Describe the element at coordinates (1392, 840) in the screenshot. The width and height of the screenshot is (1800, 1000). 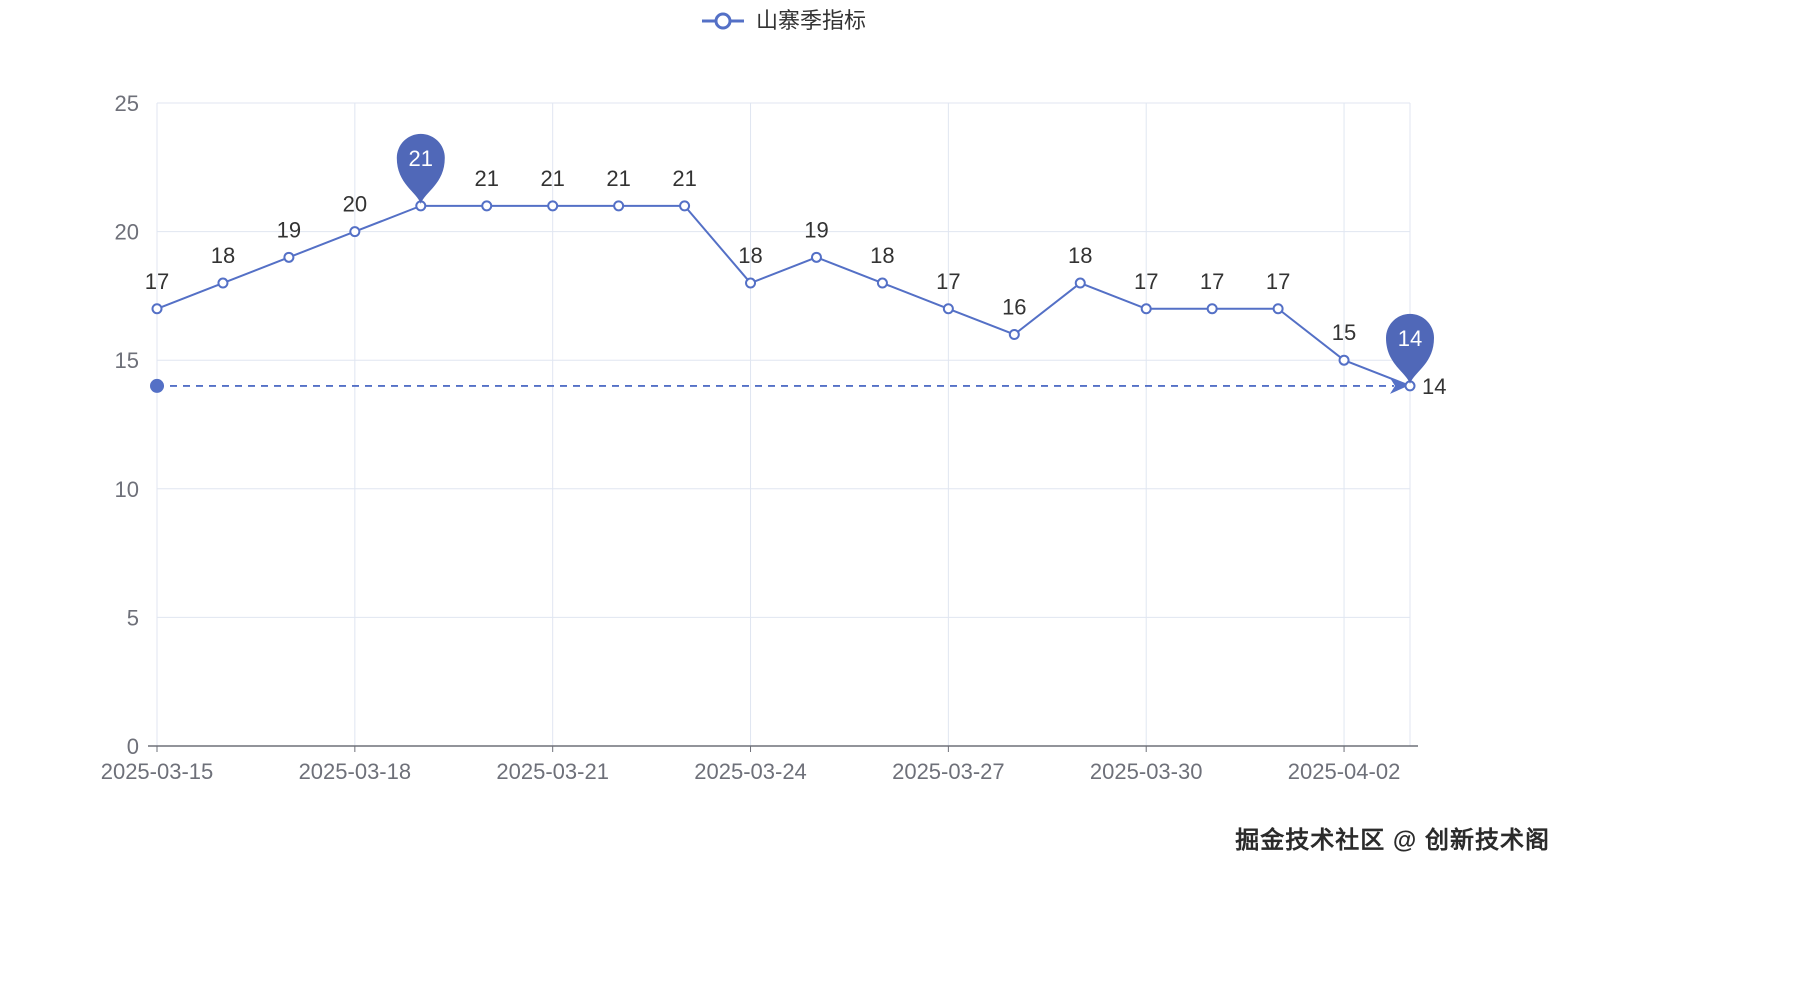
I see `watermark: 掘金技术社区 @ 创新技术阁` at that location.